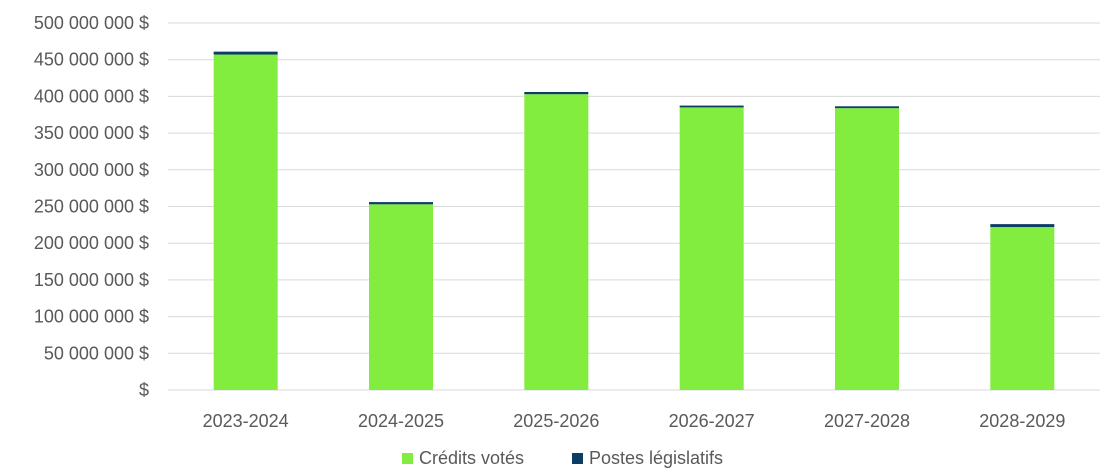 This screenshot has height=470, width=1112. Describe the element at coordinates (562, 458) in the screenshot. I see `legend: Crédits votés Postes législatifs` at that location.